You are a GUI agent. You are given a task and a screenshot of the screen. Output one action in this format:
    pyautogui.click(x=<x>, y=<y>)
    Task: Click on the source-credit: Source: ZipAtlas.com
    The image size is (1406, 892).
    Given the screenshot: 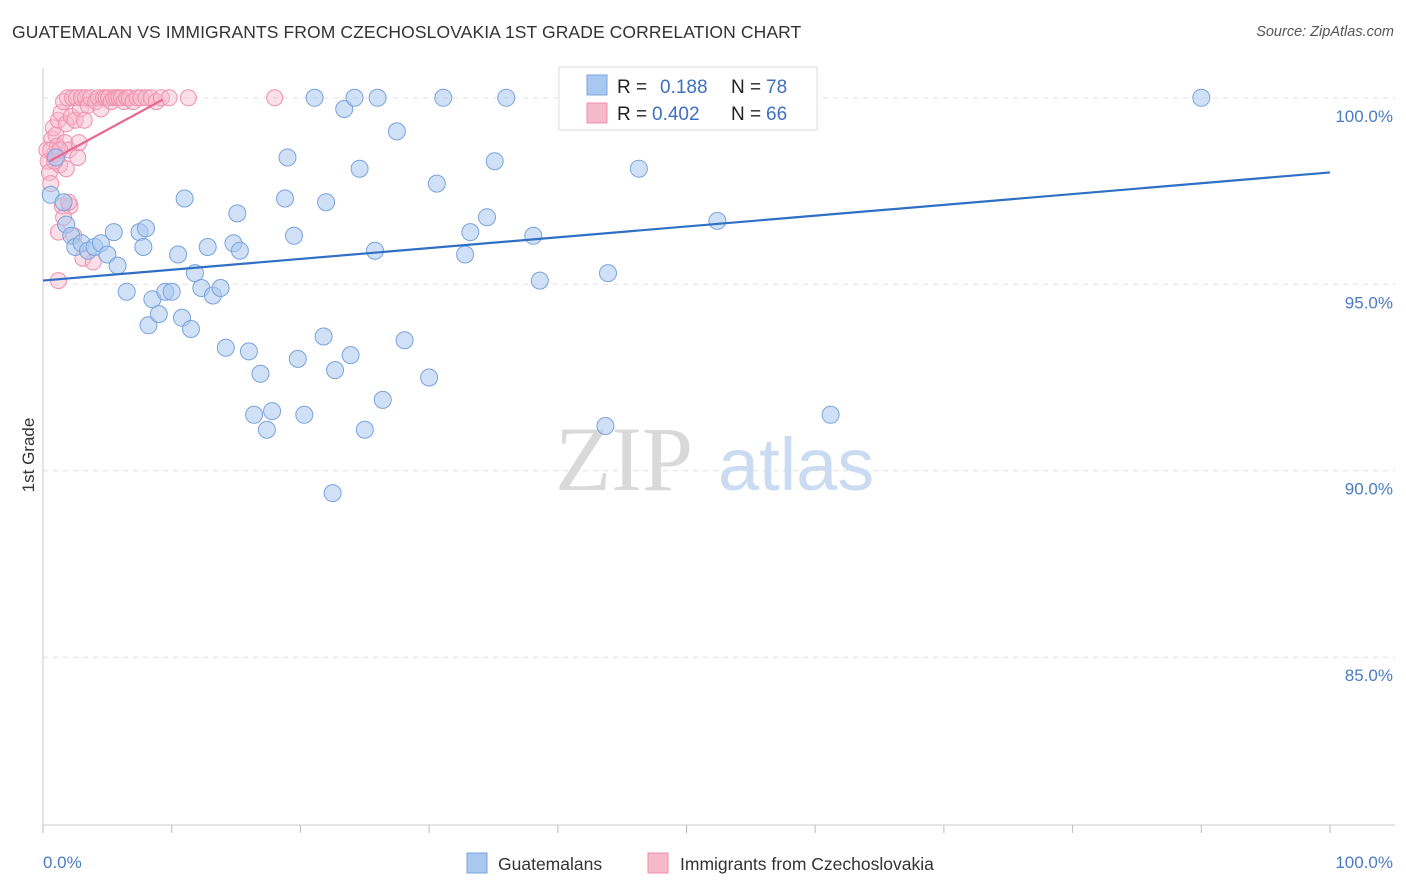 What is the action you would take?
    pyautogui.click(x=1325, y=32)
    